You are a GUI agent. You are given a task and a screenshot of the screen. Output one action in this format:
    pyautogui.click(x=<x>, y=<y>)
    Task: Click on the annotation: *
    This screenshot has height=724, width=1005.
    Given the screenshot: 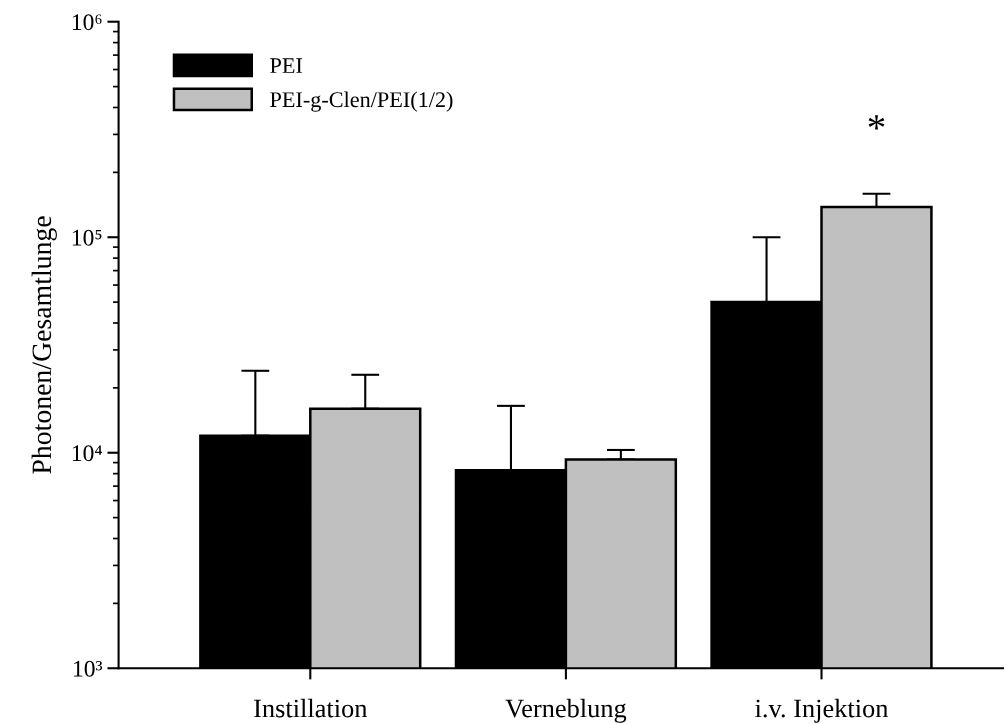 What is the action you would take?
    pyautogui.click(x=876, y=122)
    